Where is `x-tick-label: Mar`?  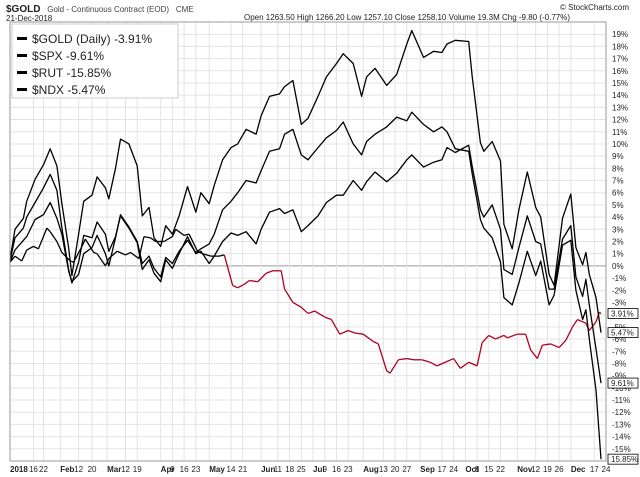
x-tick-label: Mar is located at coordinates (114, 469).